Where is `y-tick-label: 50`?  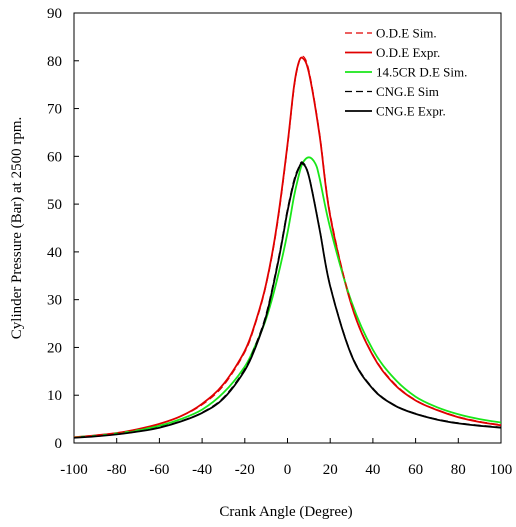 y-tick-label: 50 is located at coordinates (54, 205).